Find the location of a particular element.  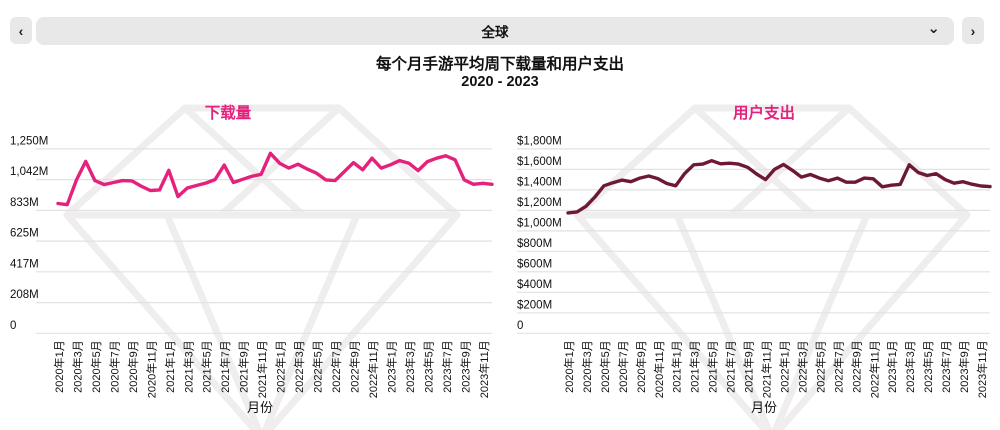

page-subtitle: 2020 - 2023 is located at coordinates (500, 82).